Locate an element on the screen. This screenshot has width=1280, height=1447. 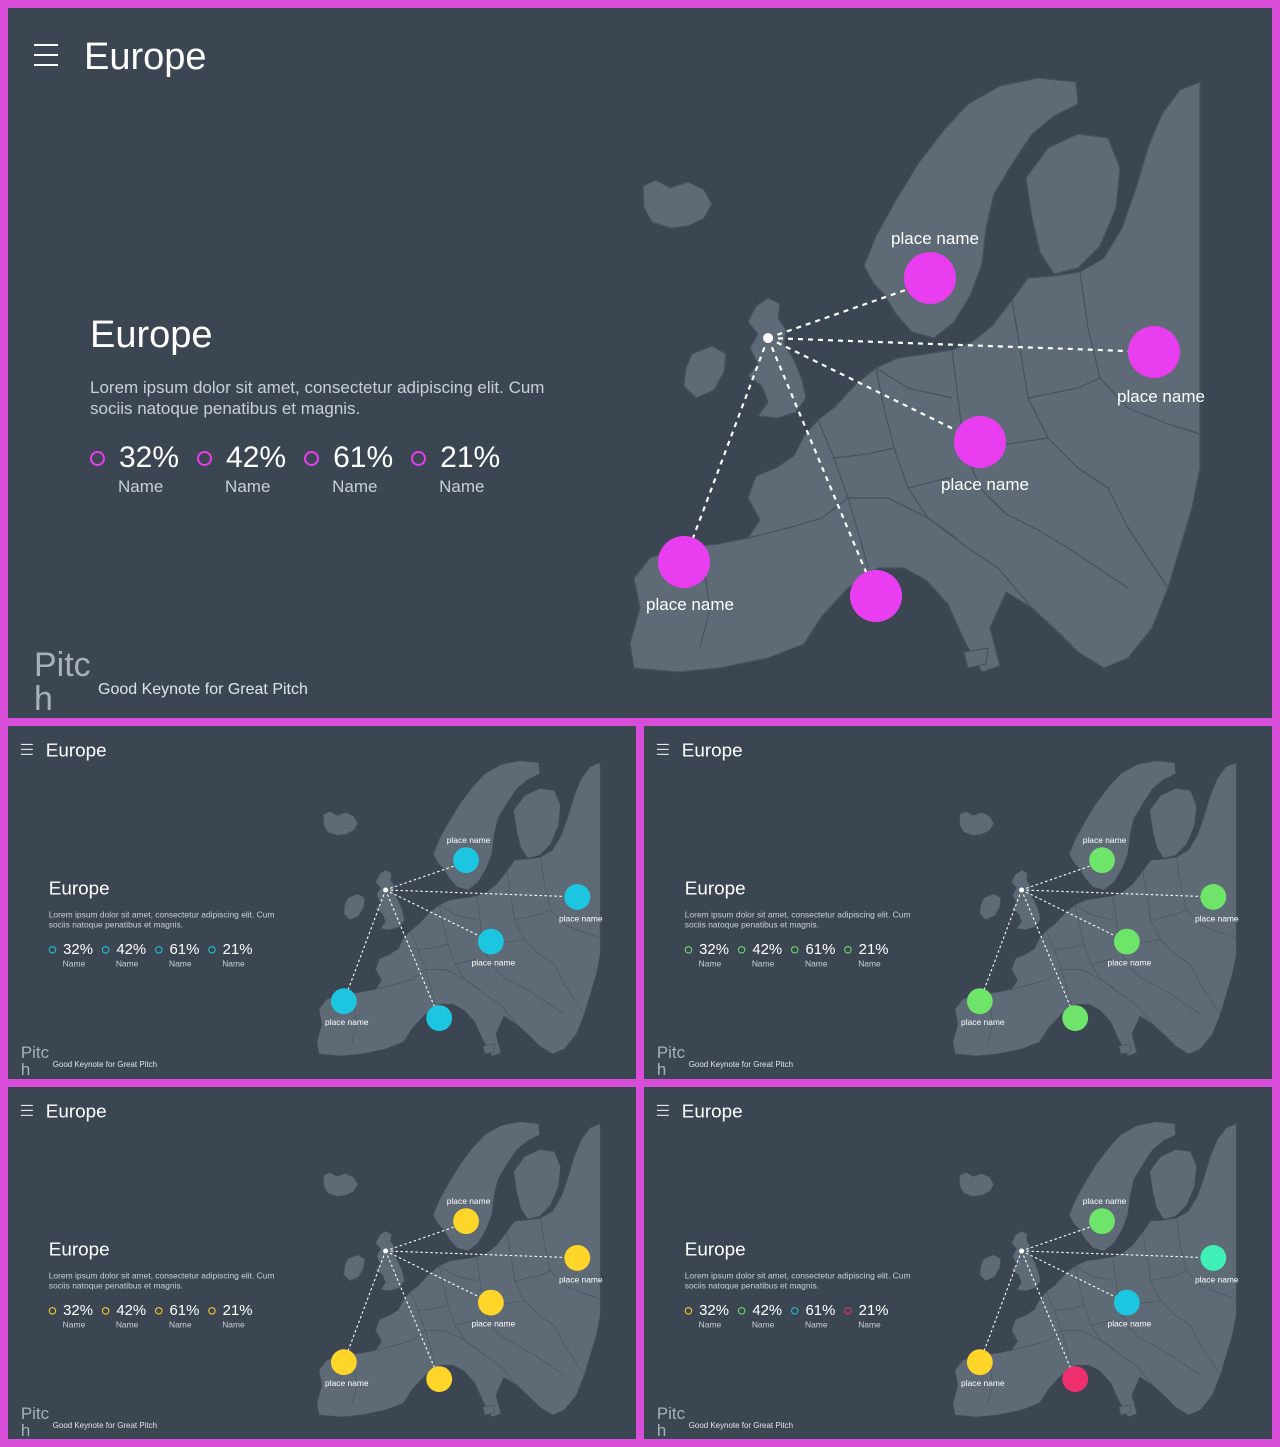
slide-yellow: Europe is located at coordinates (322, 1263).